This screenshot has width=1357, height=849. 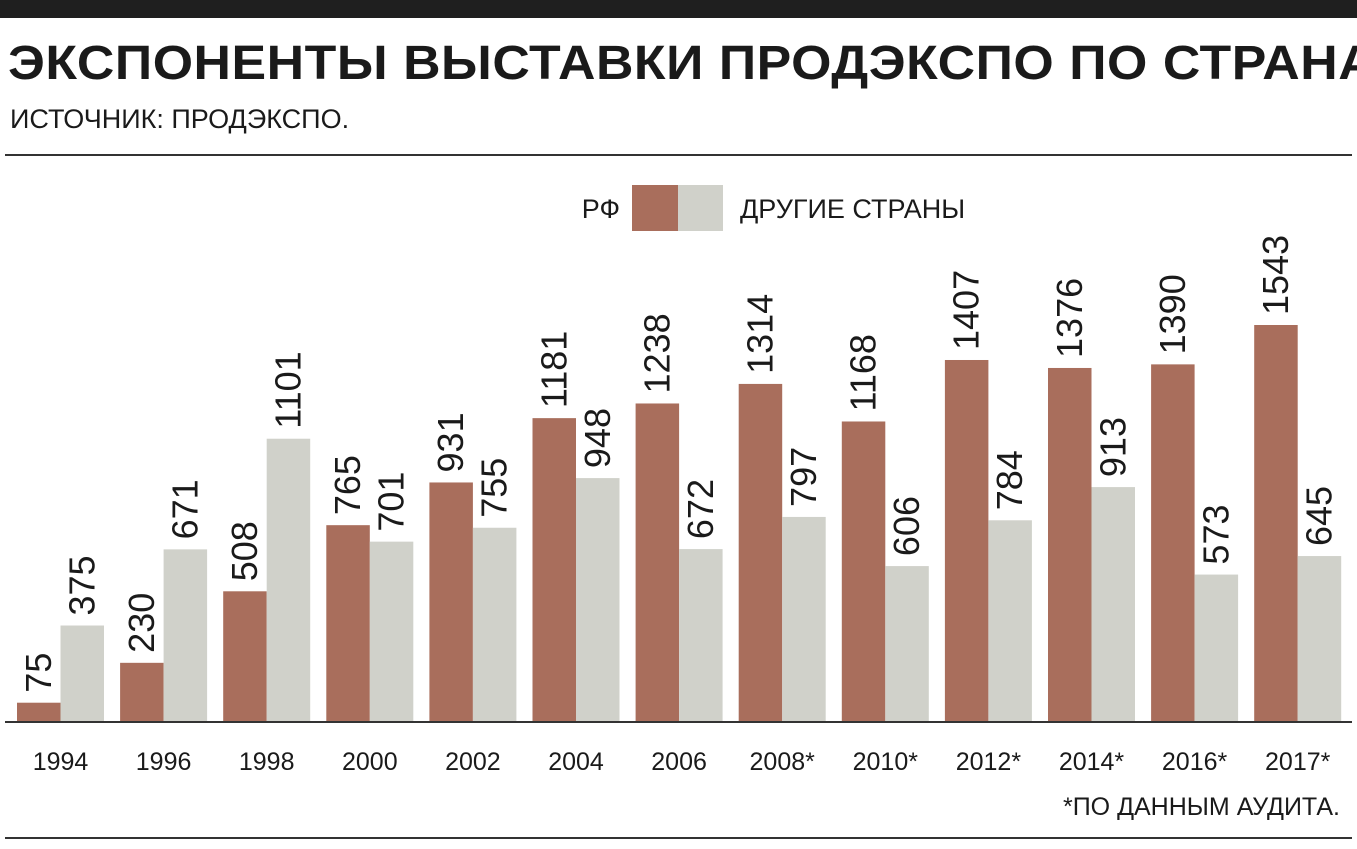 What do you see at coordinates (966, 310) in the screenshot?
I see `data-label-rf: 1407` at bounding box center [966, 310].